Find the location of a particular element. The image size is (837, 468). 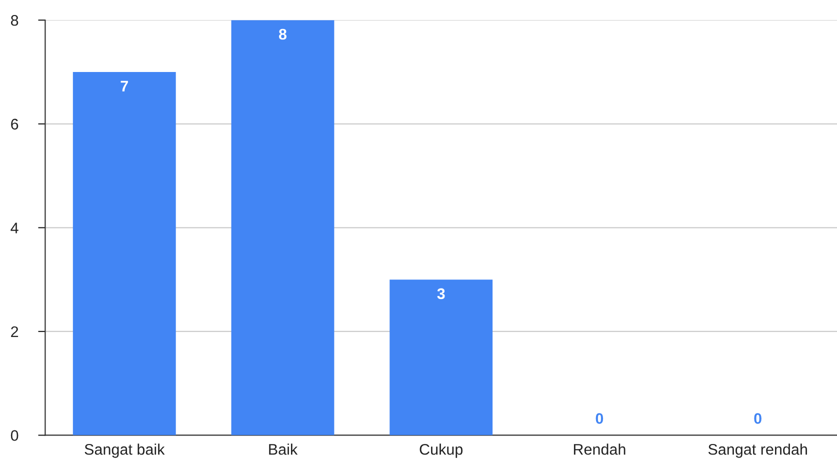

x-tick-label: Cukup is located at coordinates (441, 451).